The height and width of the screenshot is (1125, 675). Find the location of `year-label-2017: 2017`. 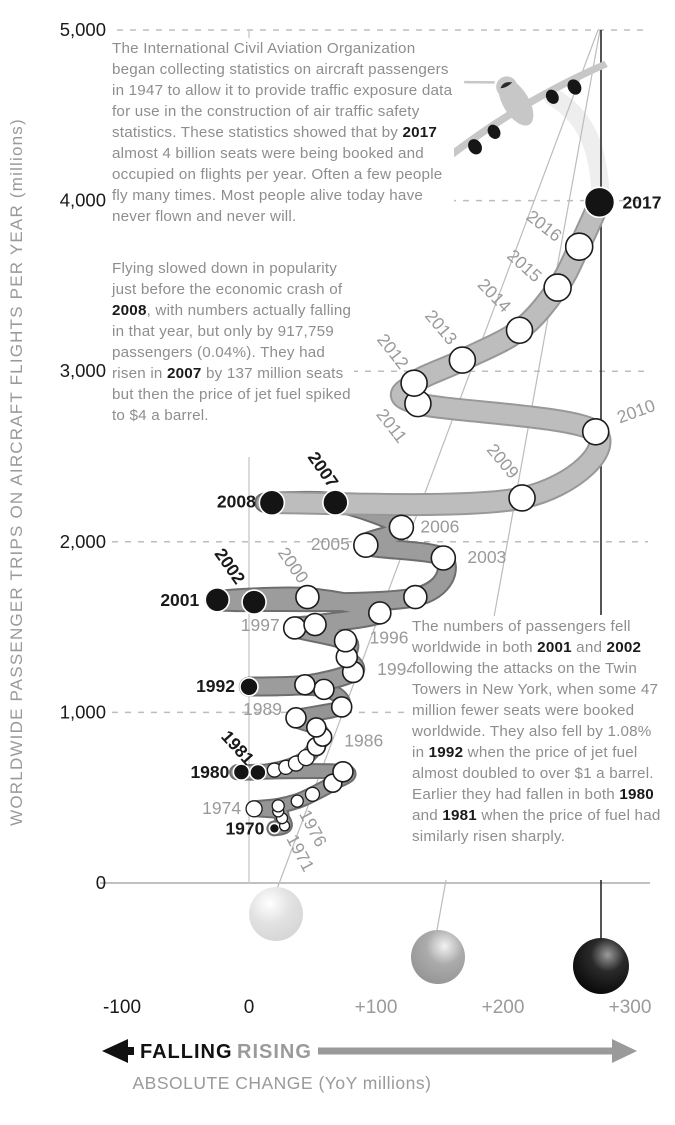

year-label-2017: 2017 is located at coordinates (642, 202).